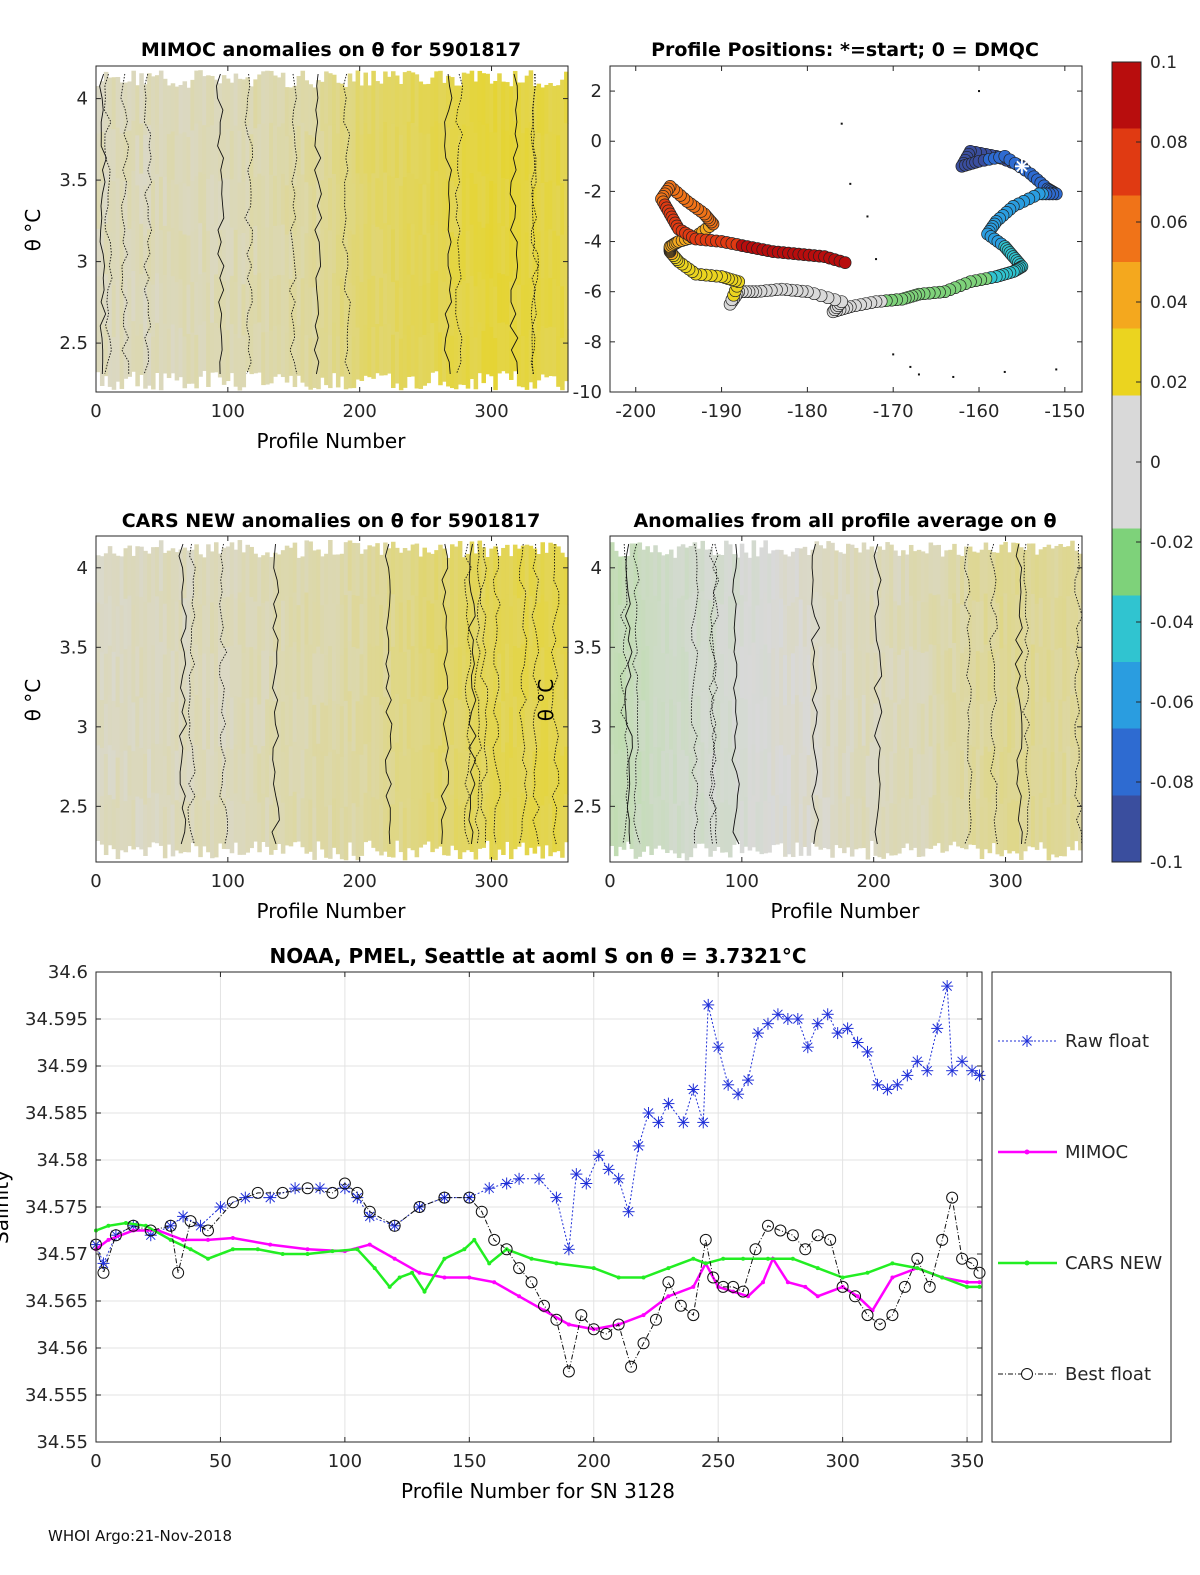  What do you see at coordinates (846, 700) in the screenshot?
I see `all-profile-heatmap-cells` at bounding box center [846, 700].